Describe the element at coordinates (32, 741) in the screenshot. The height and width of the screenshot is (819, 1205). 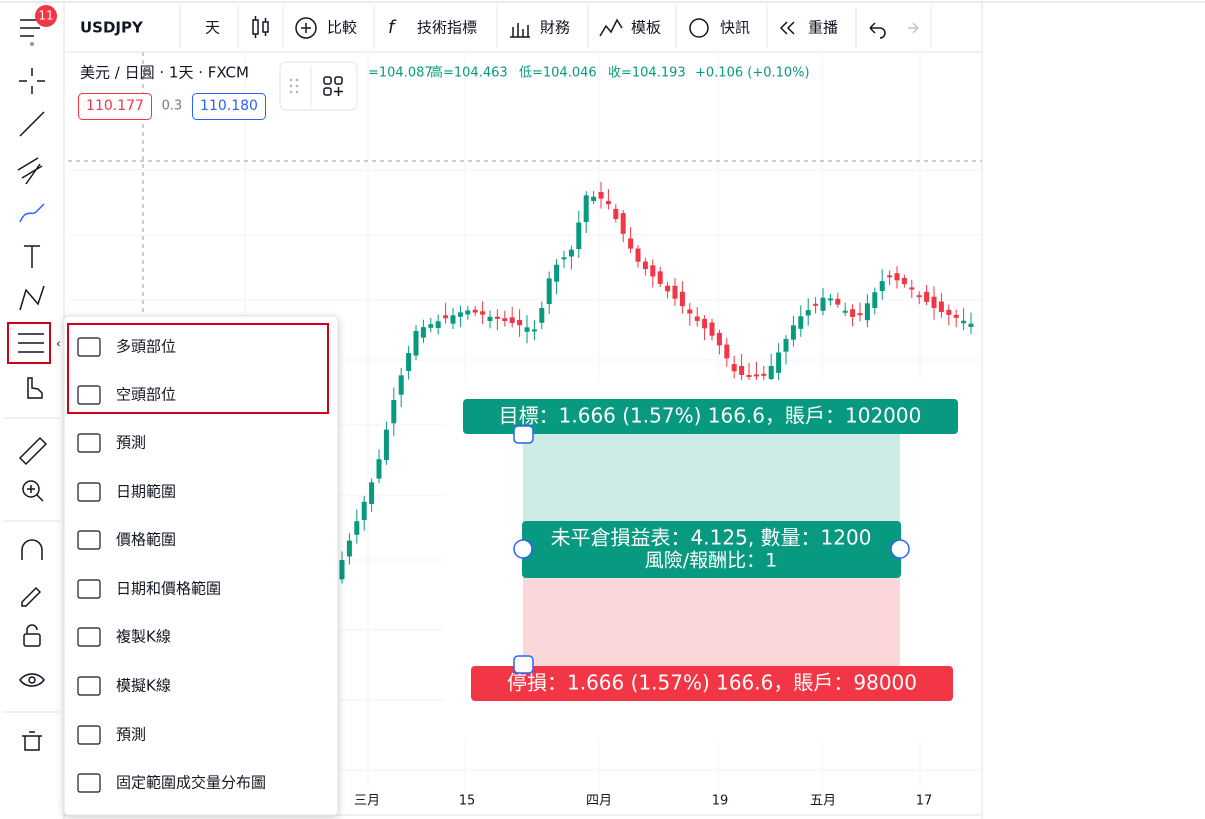
I see `trash-tool` at that location.